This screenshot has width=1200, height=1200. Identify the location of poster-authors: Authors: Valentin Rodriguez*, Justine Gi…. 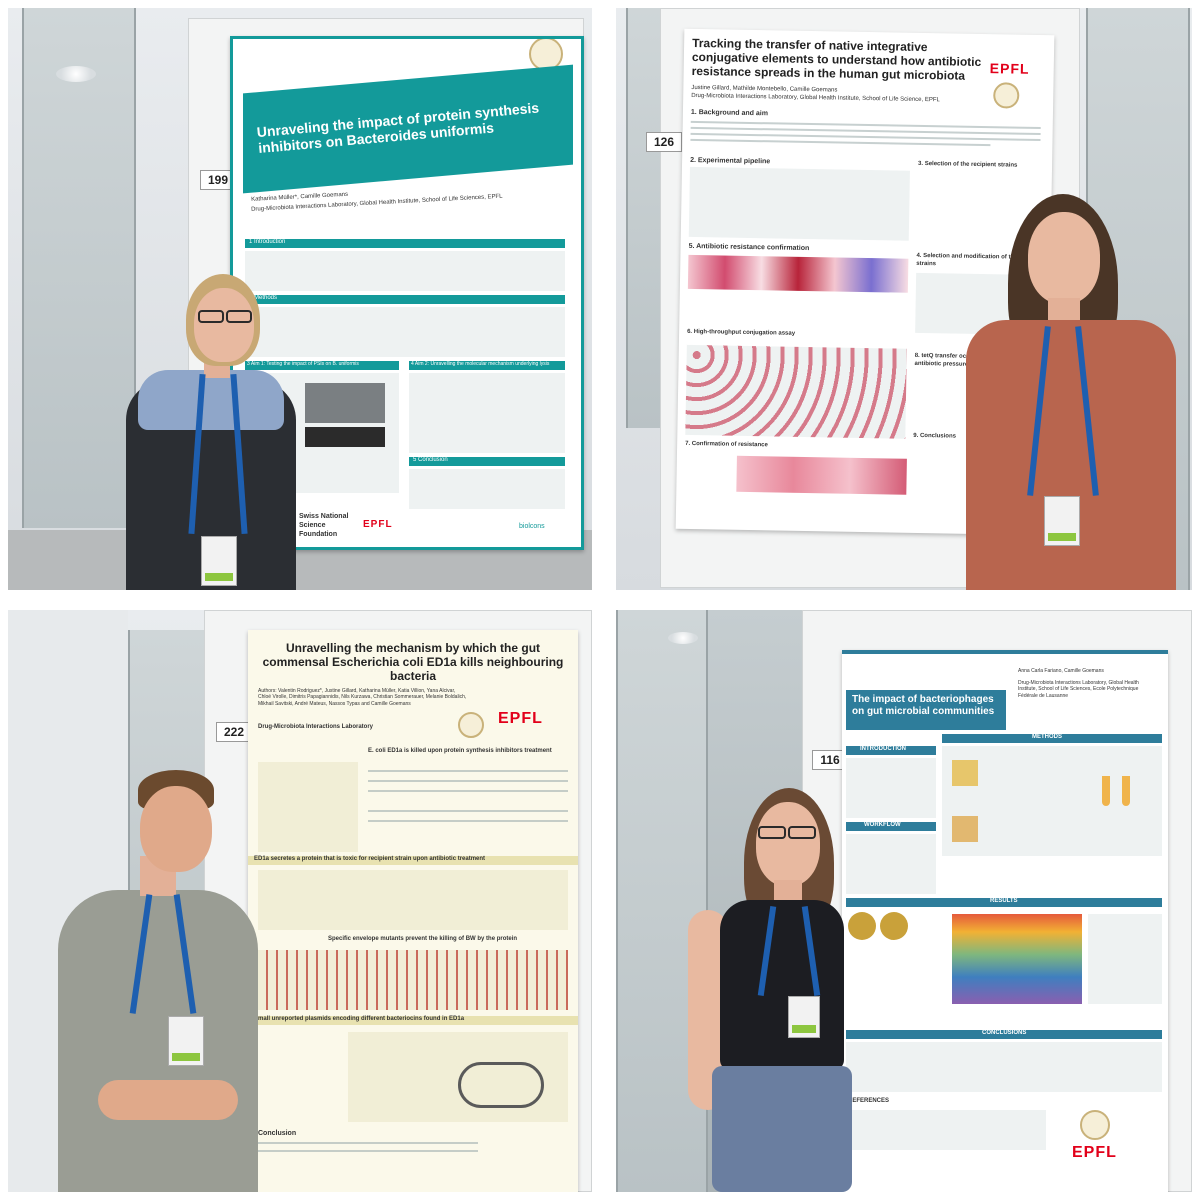
(362, 697).